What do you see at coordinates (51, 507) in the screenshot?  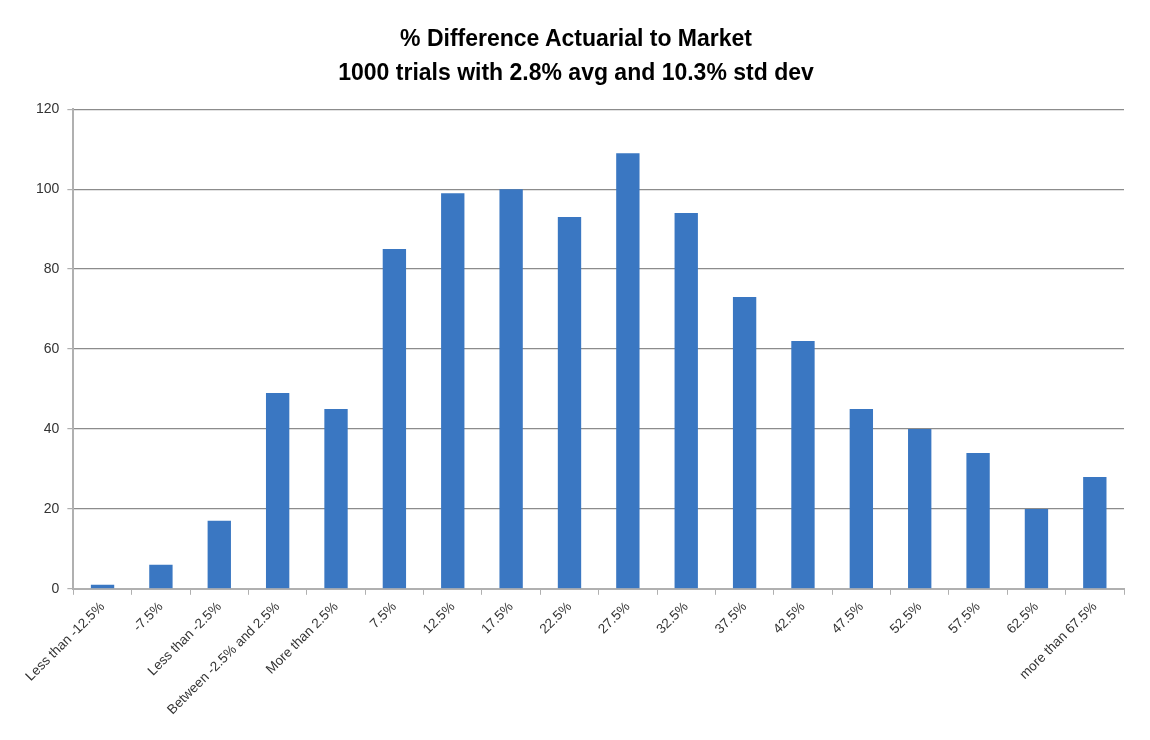 I see `y-tick-label: 20` at bounding box center [51, 507].